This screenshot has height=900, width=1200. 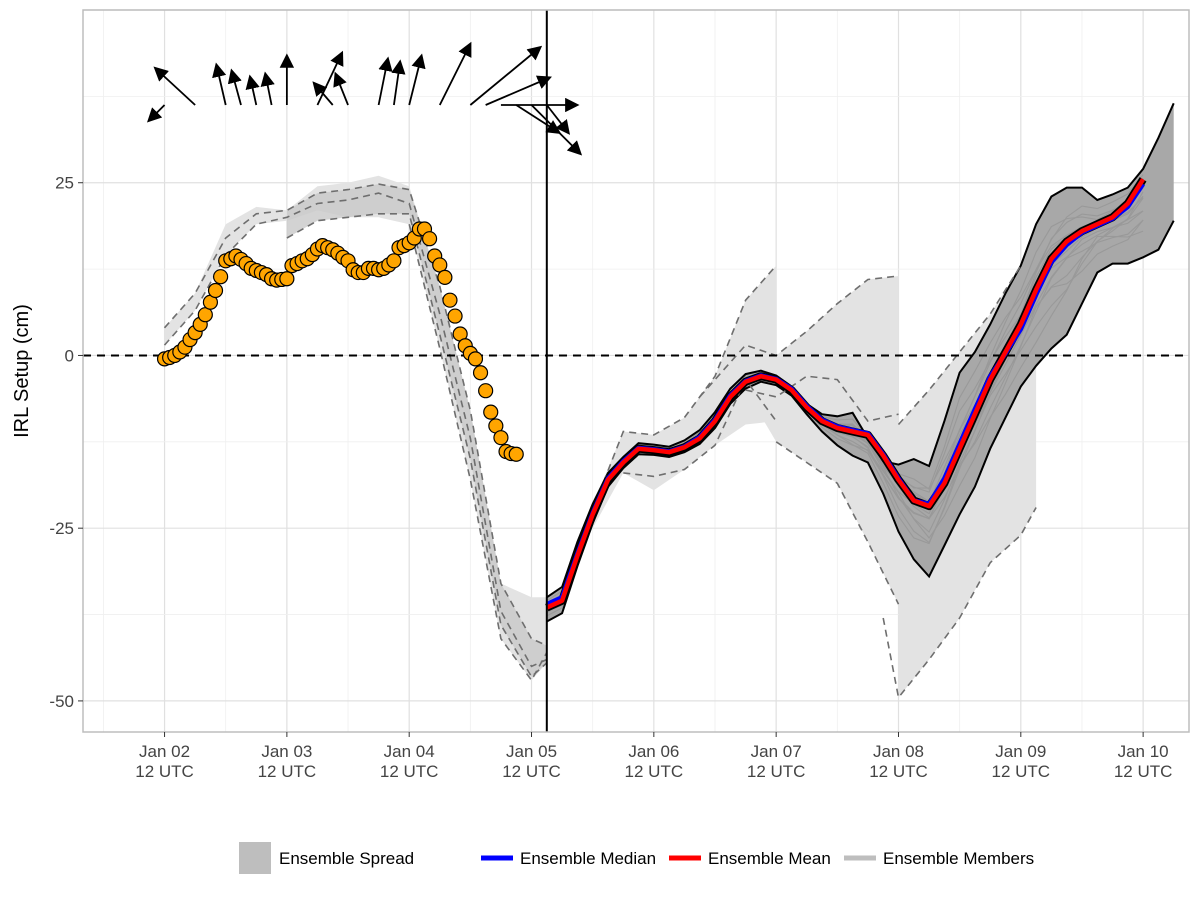 I want to click on legend-item-mean: Ensemble Mean, so click(x=750, y=858).